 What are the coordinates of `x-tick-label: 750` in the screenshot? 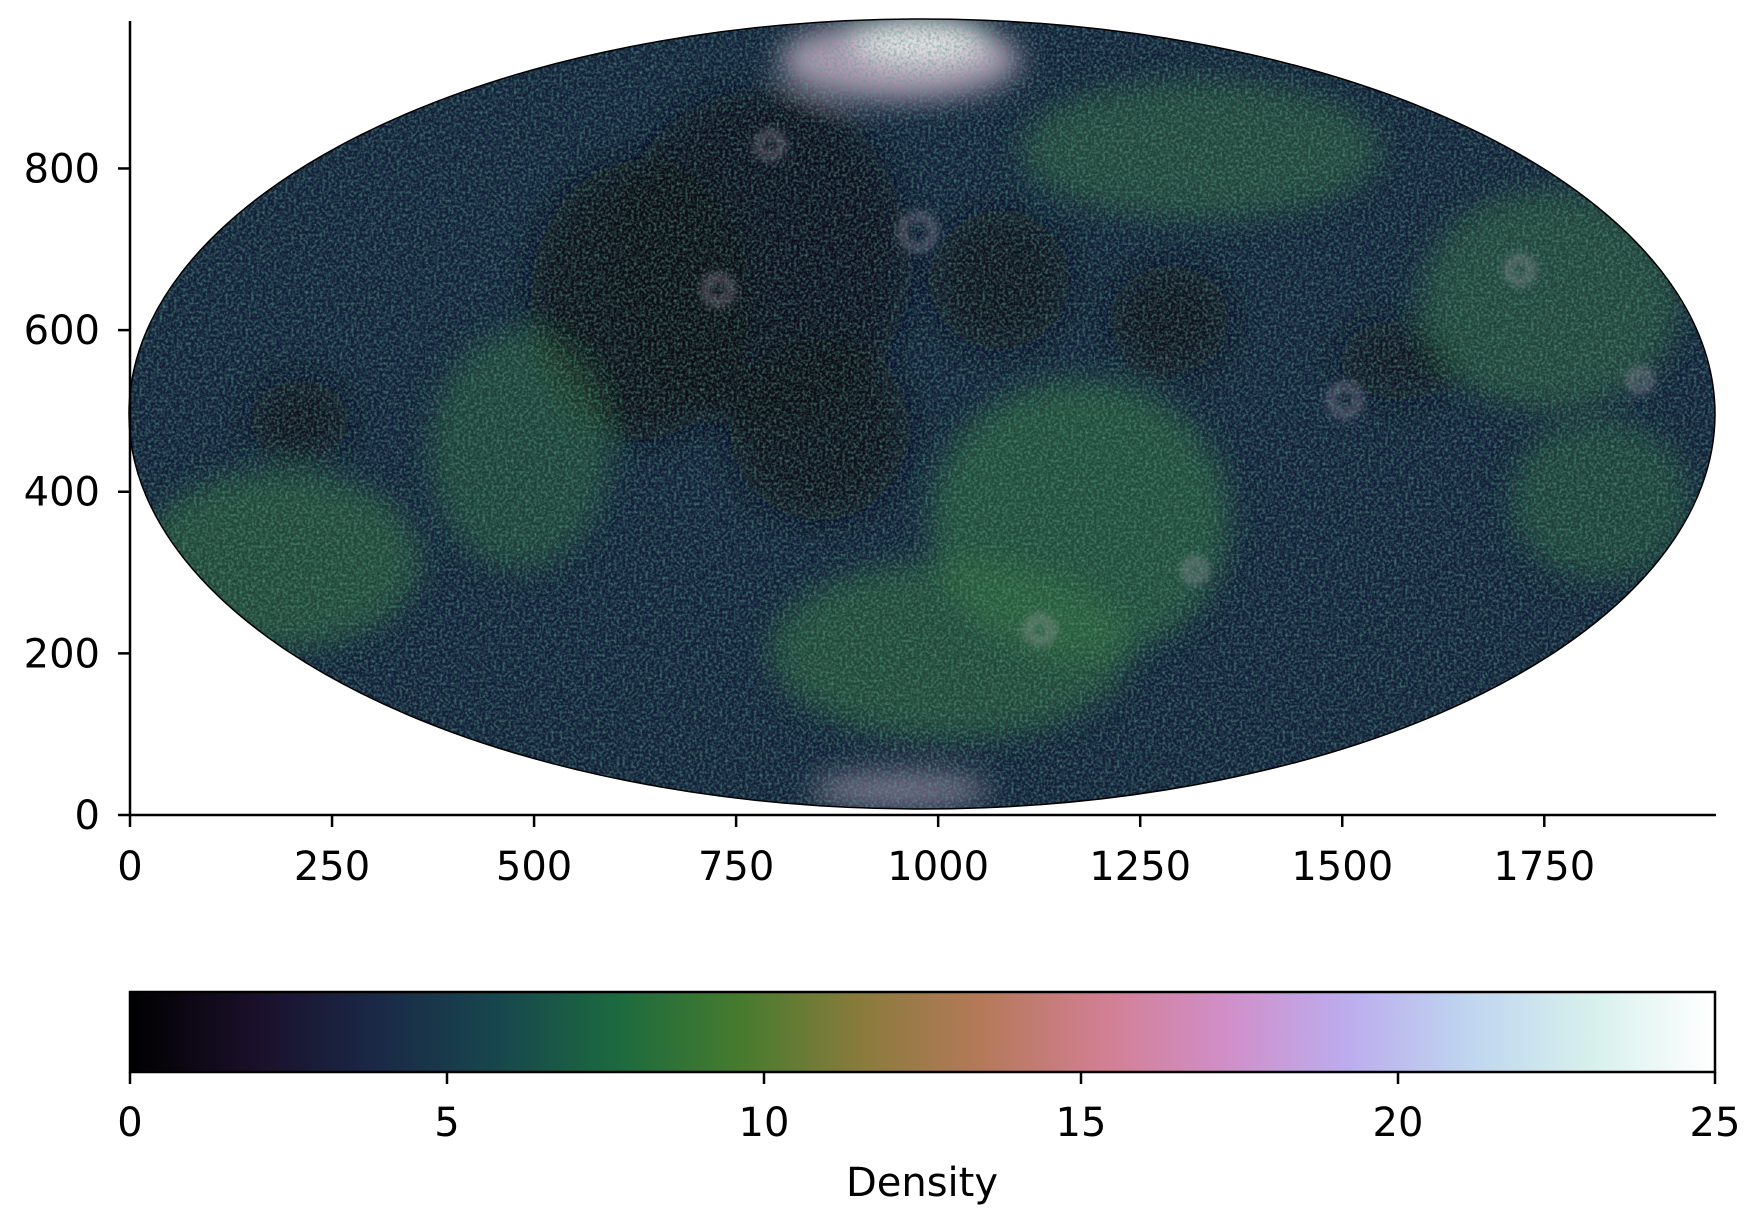 It's located at (736, 867).